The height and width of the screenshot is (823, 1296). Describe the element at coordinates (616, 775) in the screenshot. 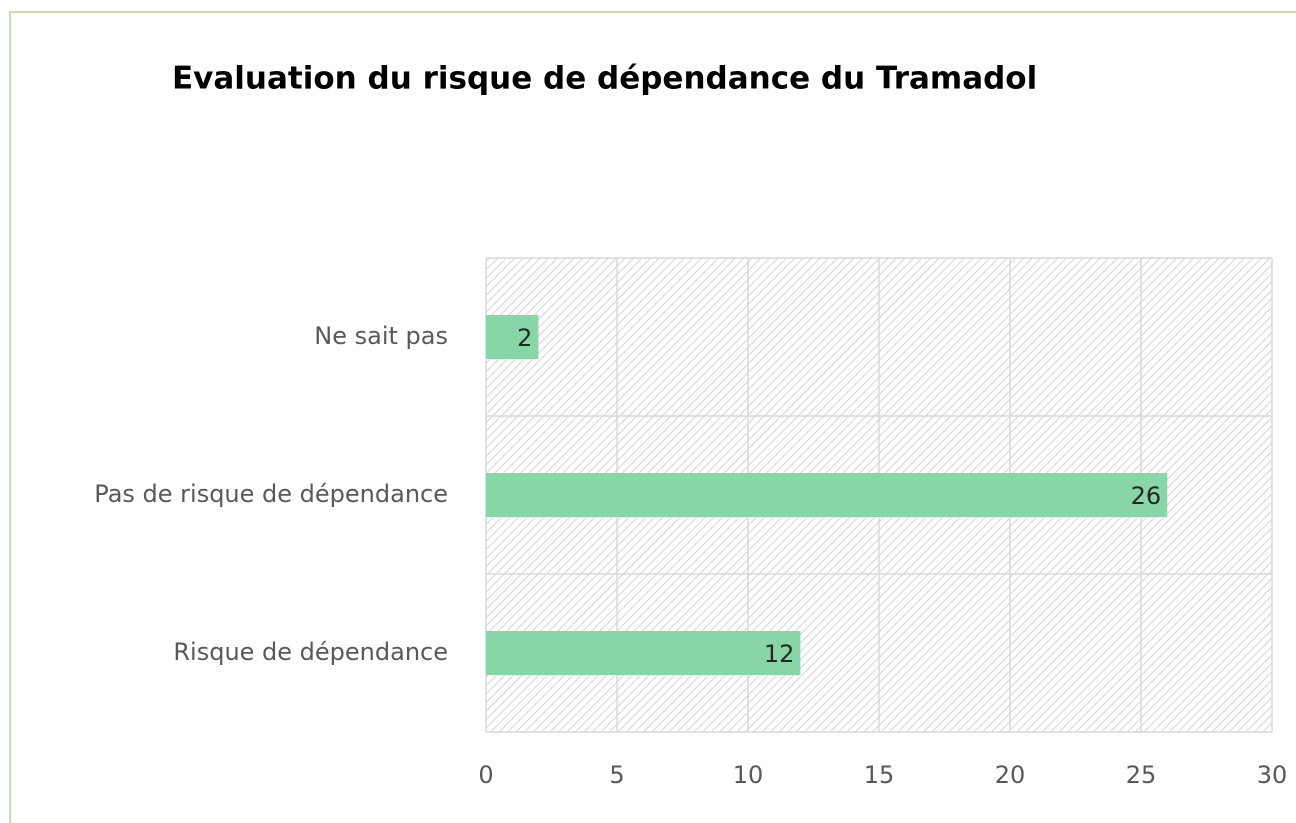

I see `x-tick-label: 5` at that location.